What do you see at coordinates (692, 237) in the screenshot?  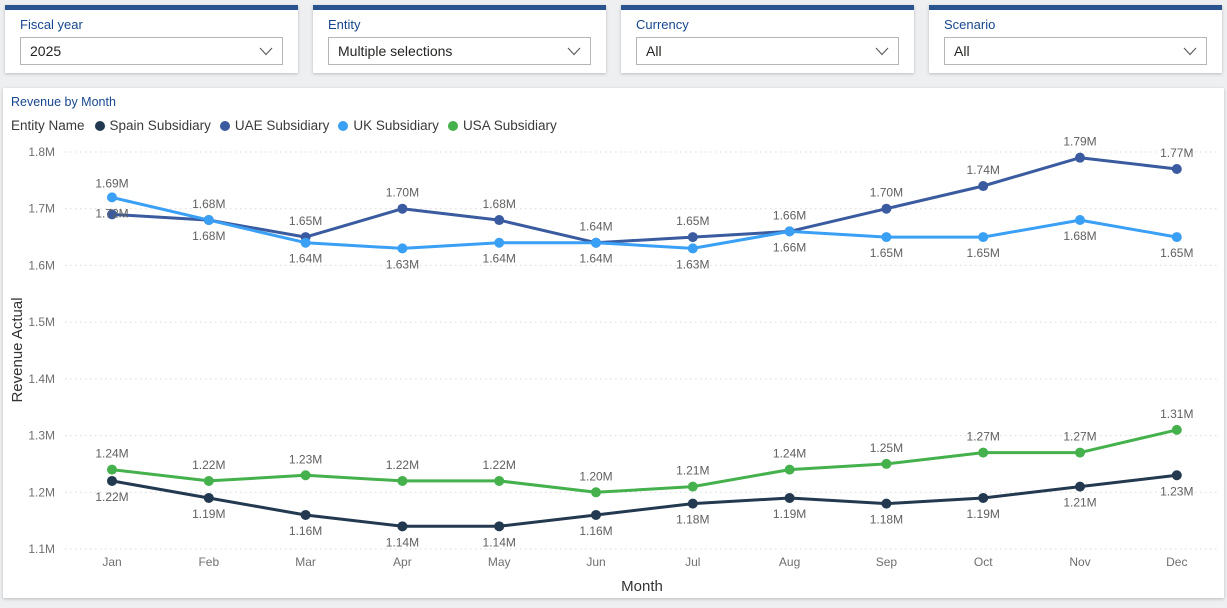 I see `data-point-uae-subsidiary-jul` at bounding box center [692, 237].